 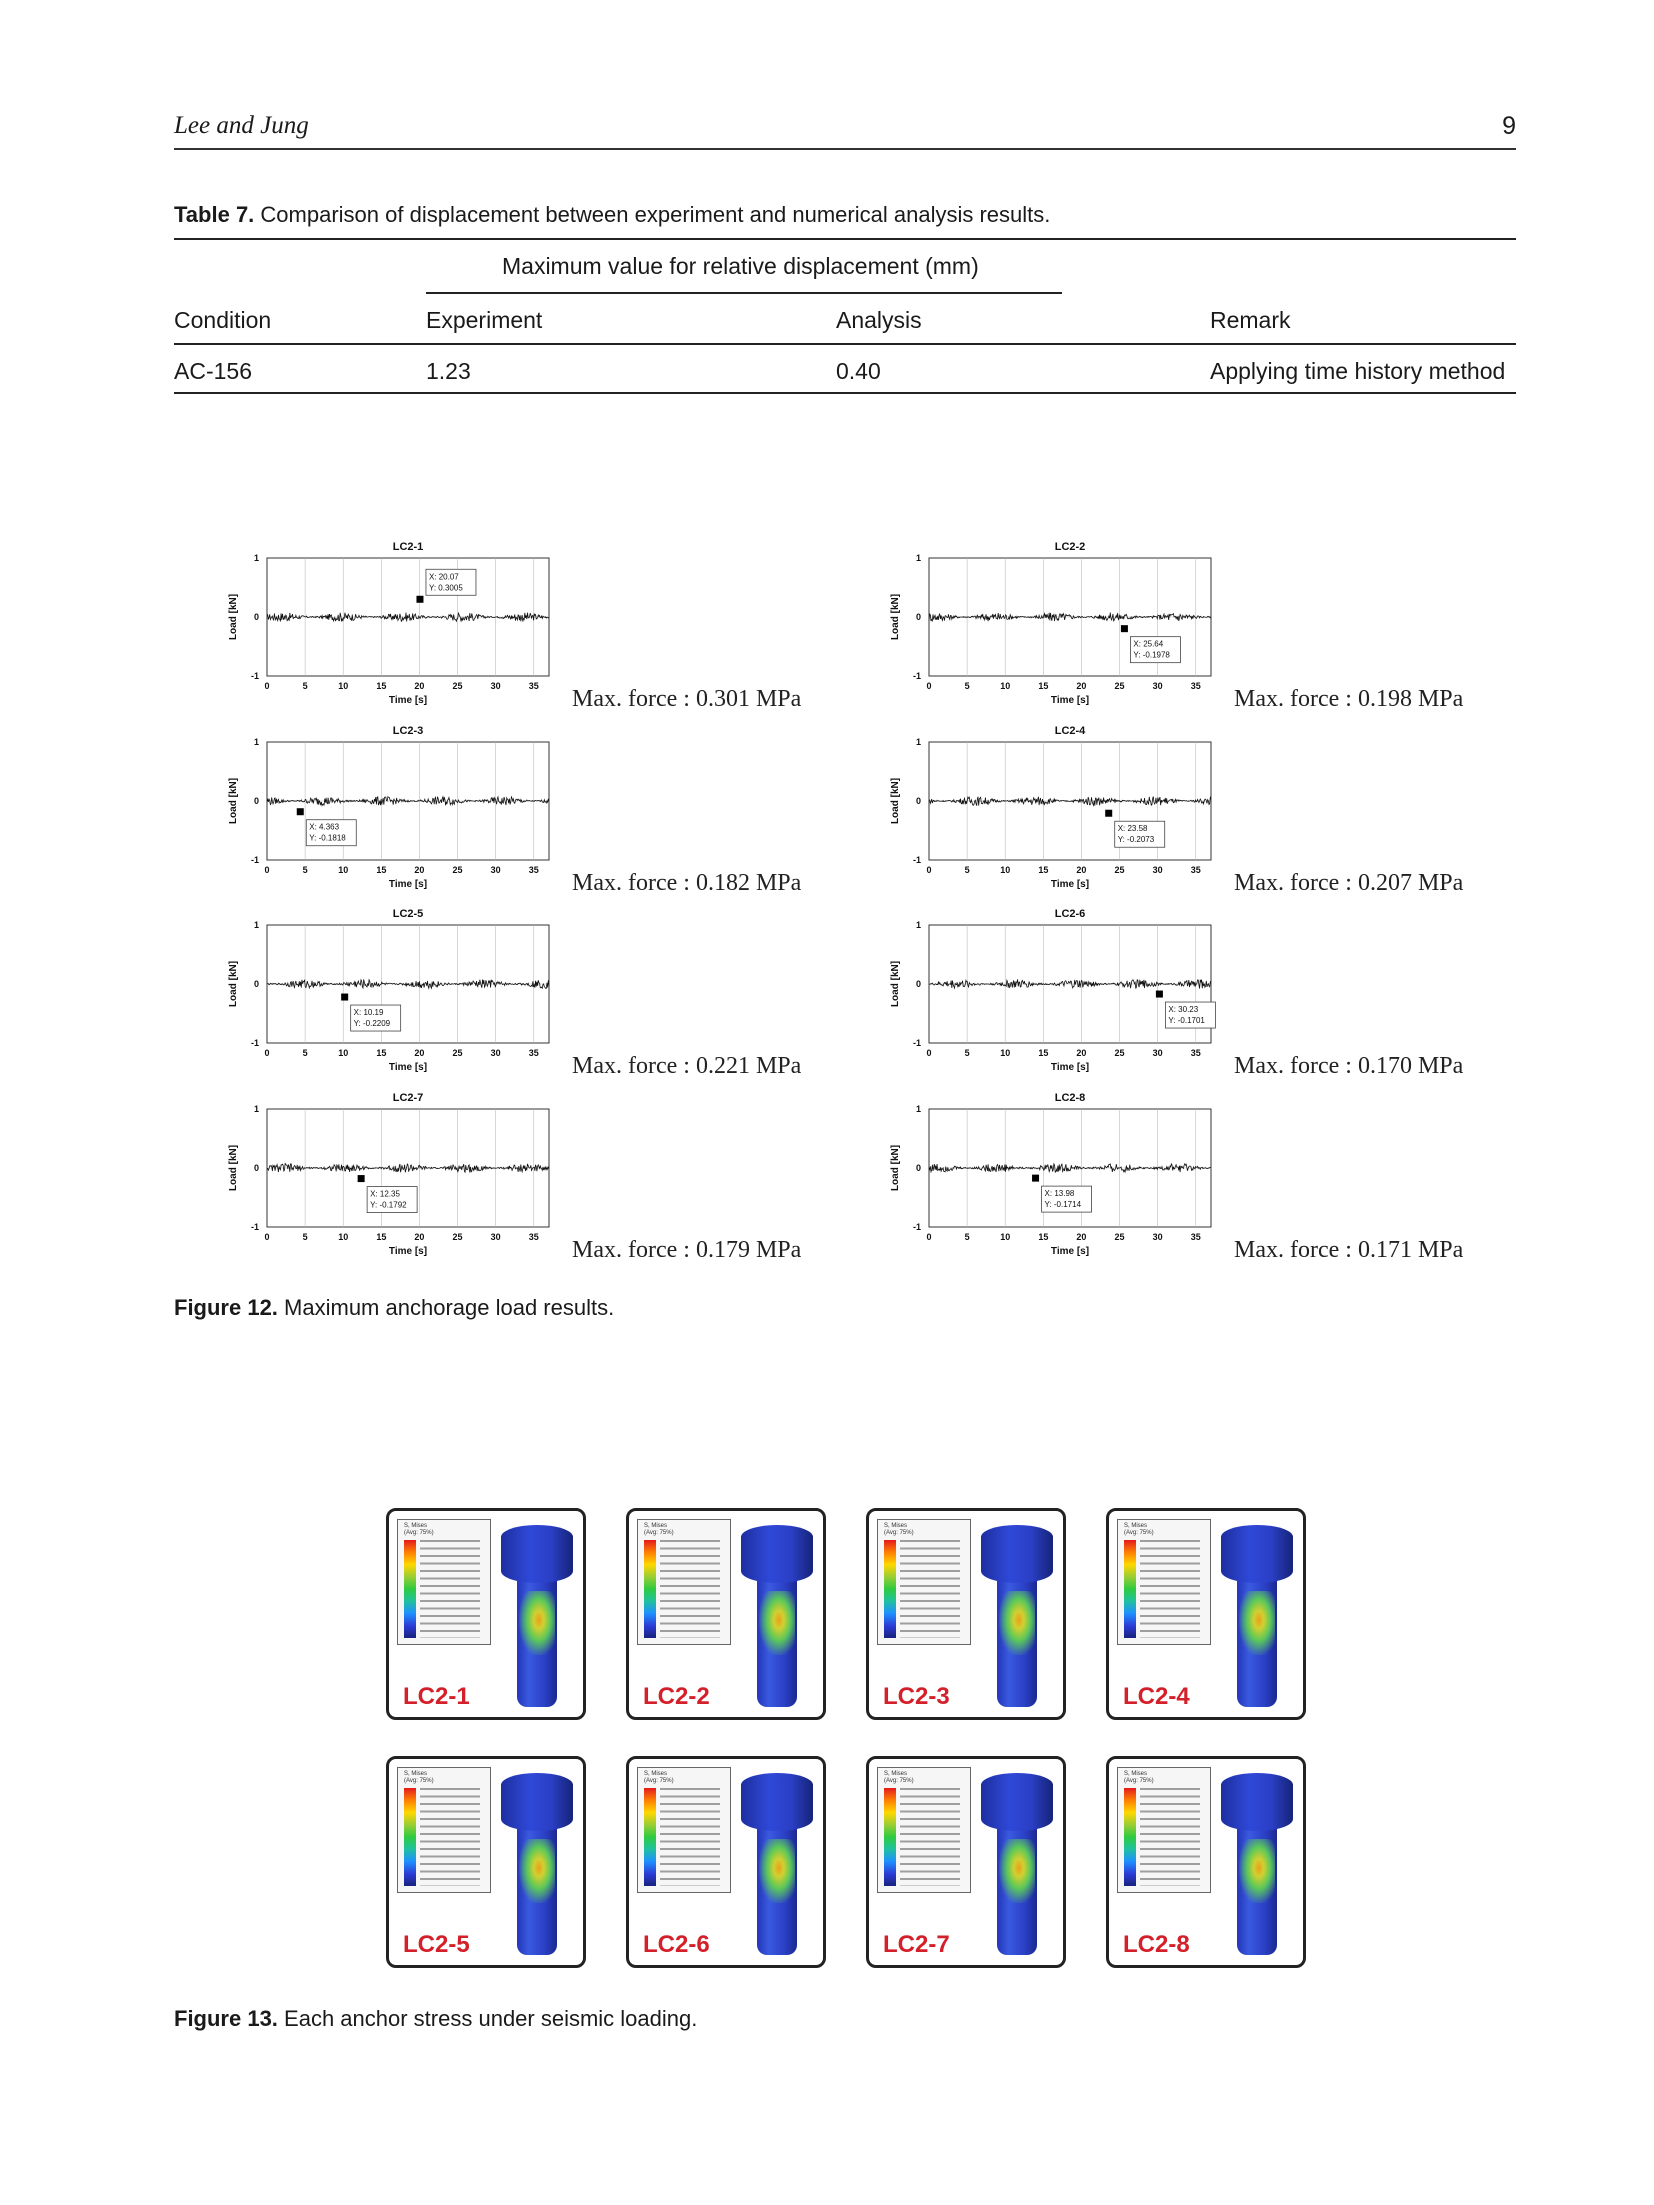 What do you see at coordinates (241, 125) in the screenshot?
I see `running-header-author: Lee and Jung` at bounding box center [241, 125].